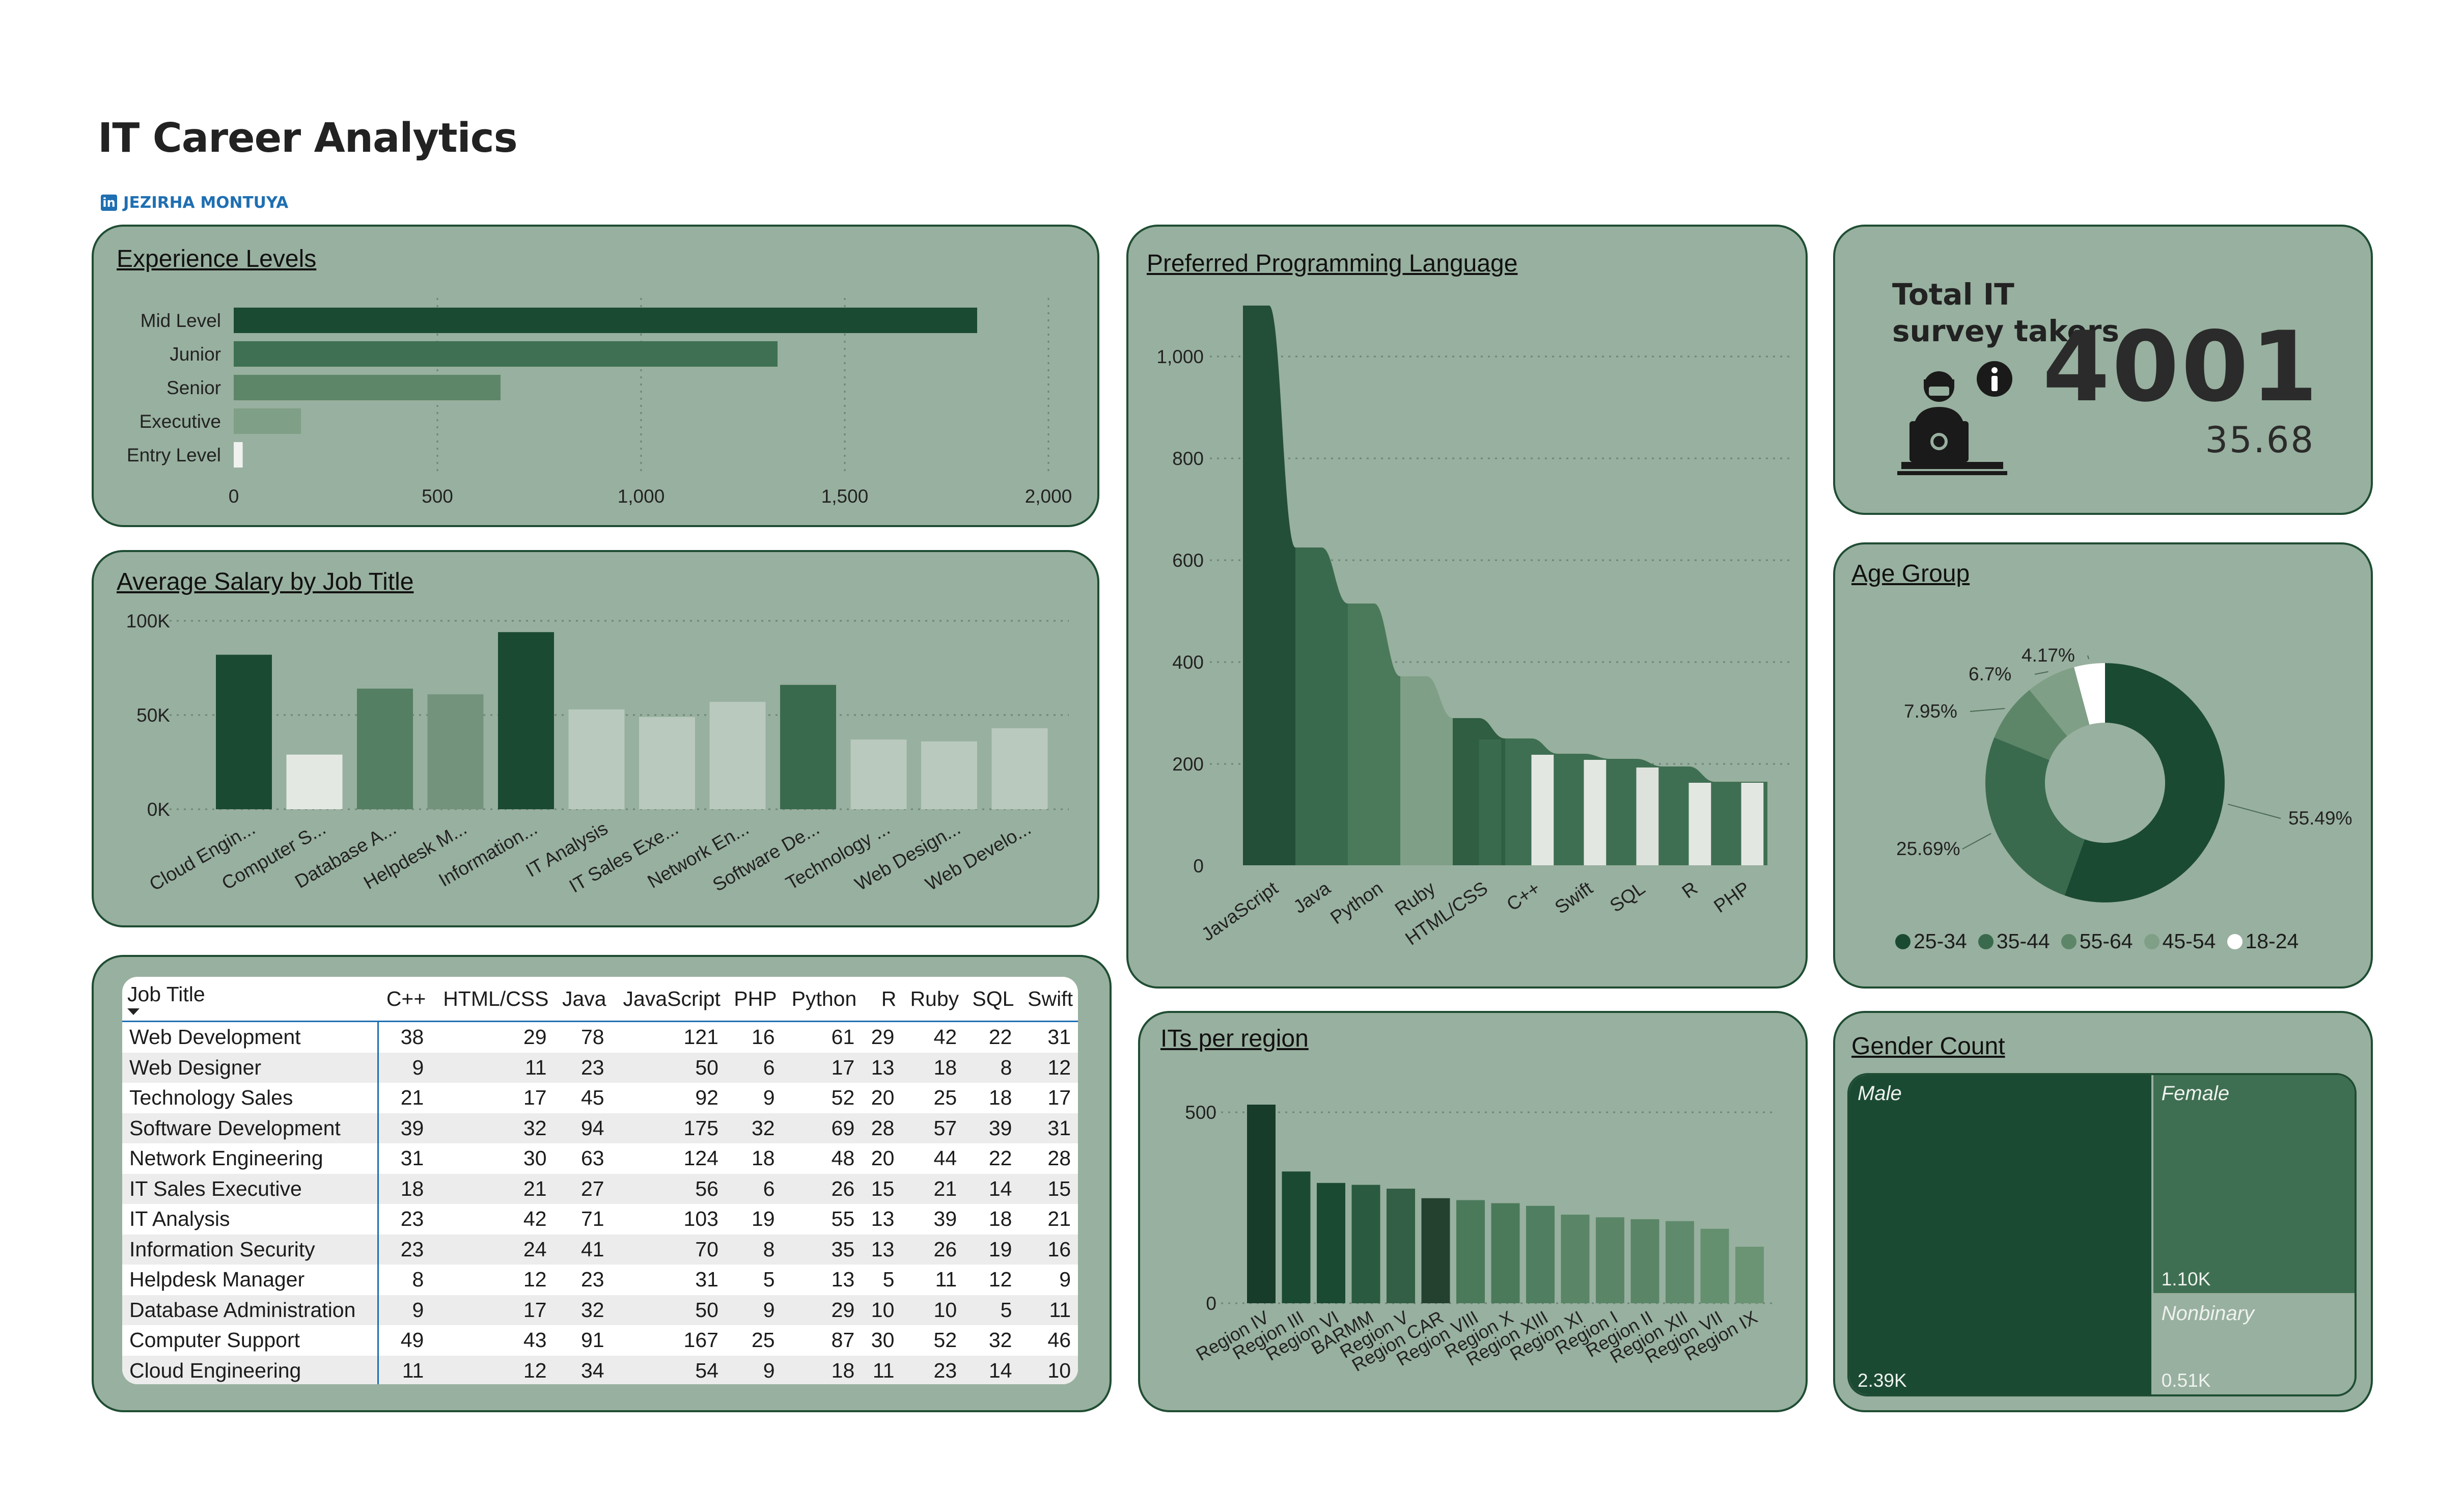  I want to click on legend-item: 55-64, so click(2097, 941).